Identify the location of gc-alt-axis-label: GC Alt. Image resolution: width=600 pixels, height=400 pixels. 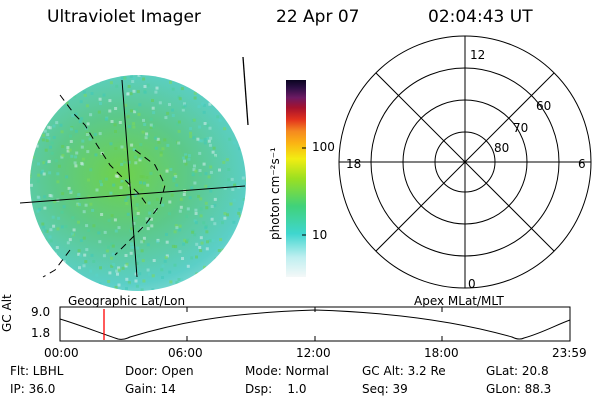
(7, 313).